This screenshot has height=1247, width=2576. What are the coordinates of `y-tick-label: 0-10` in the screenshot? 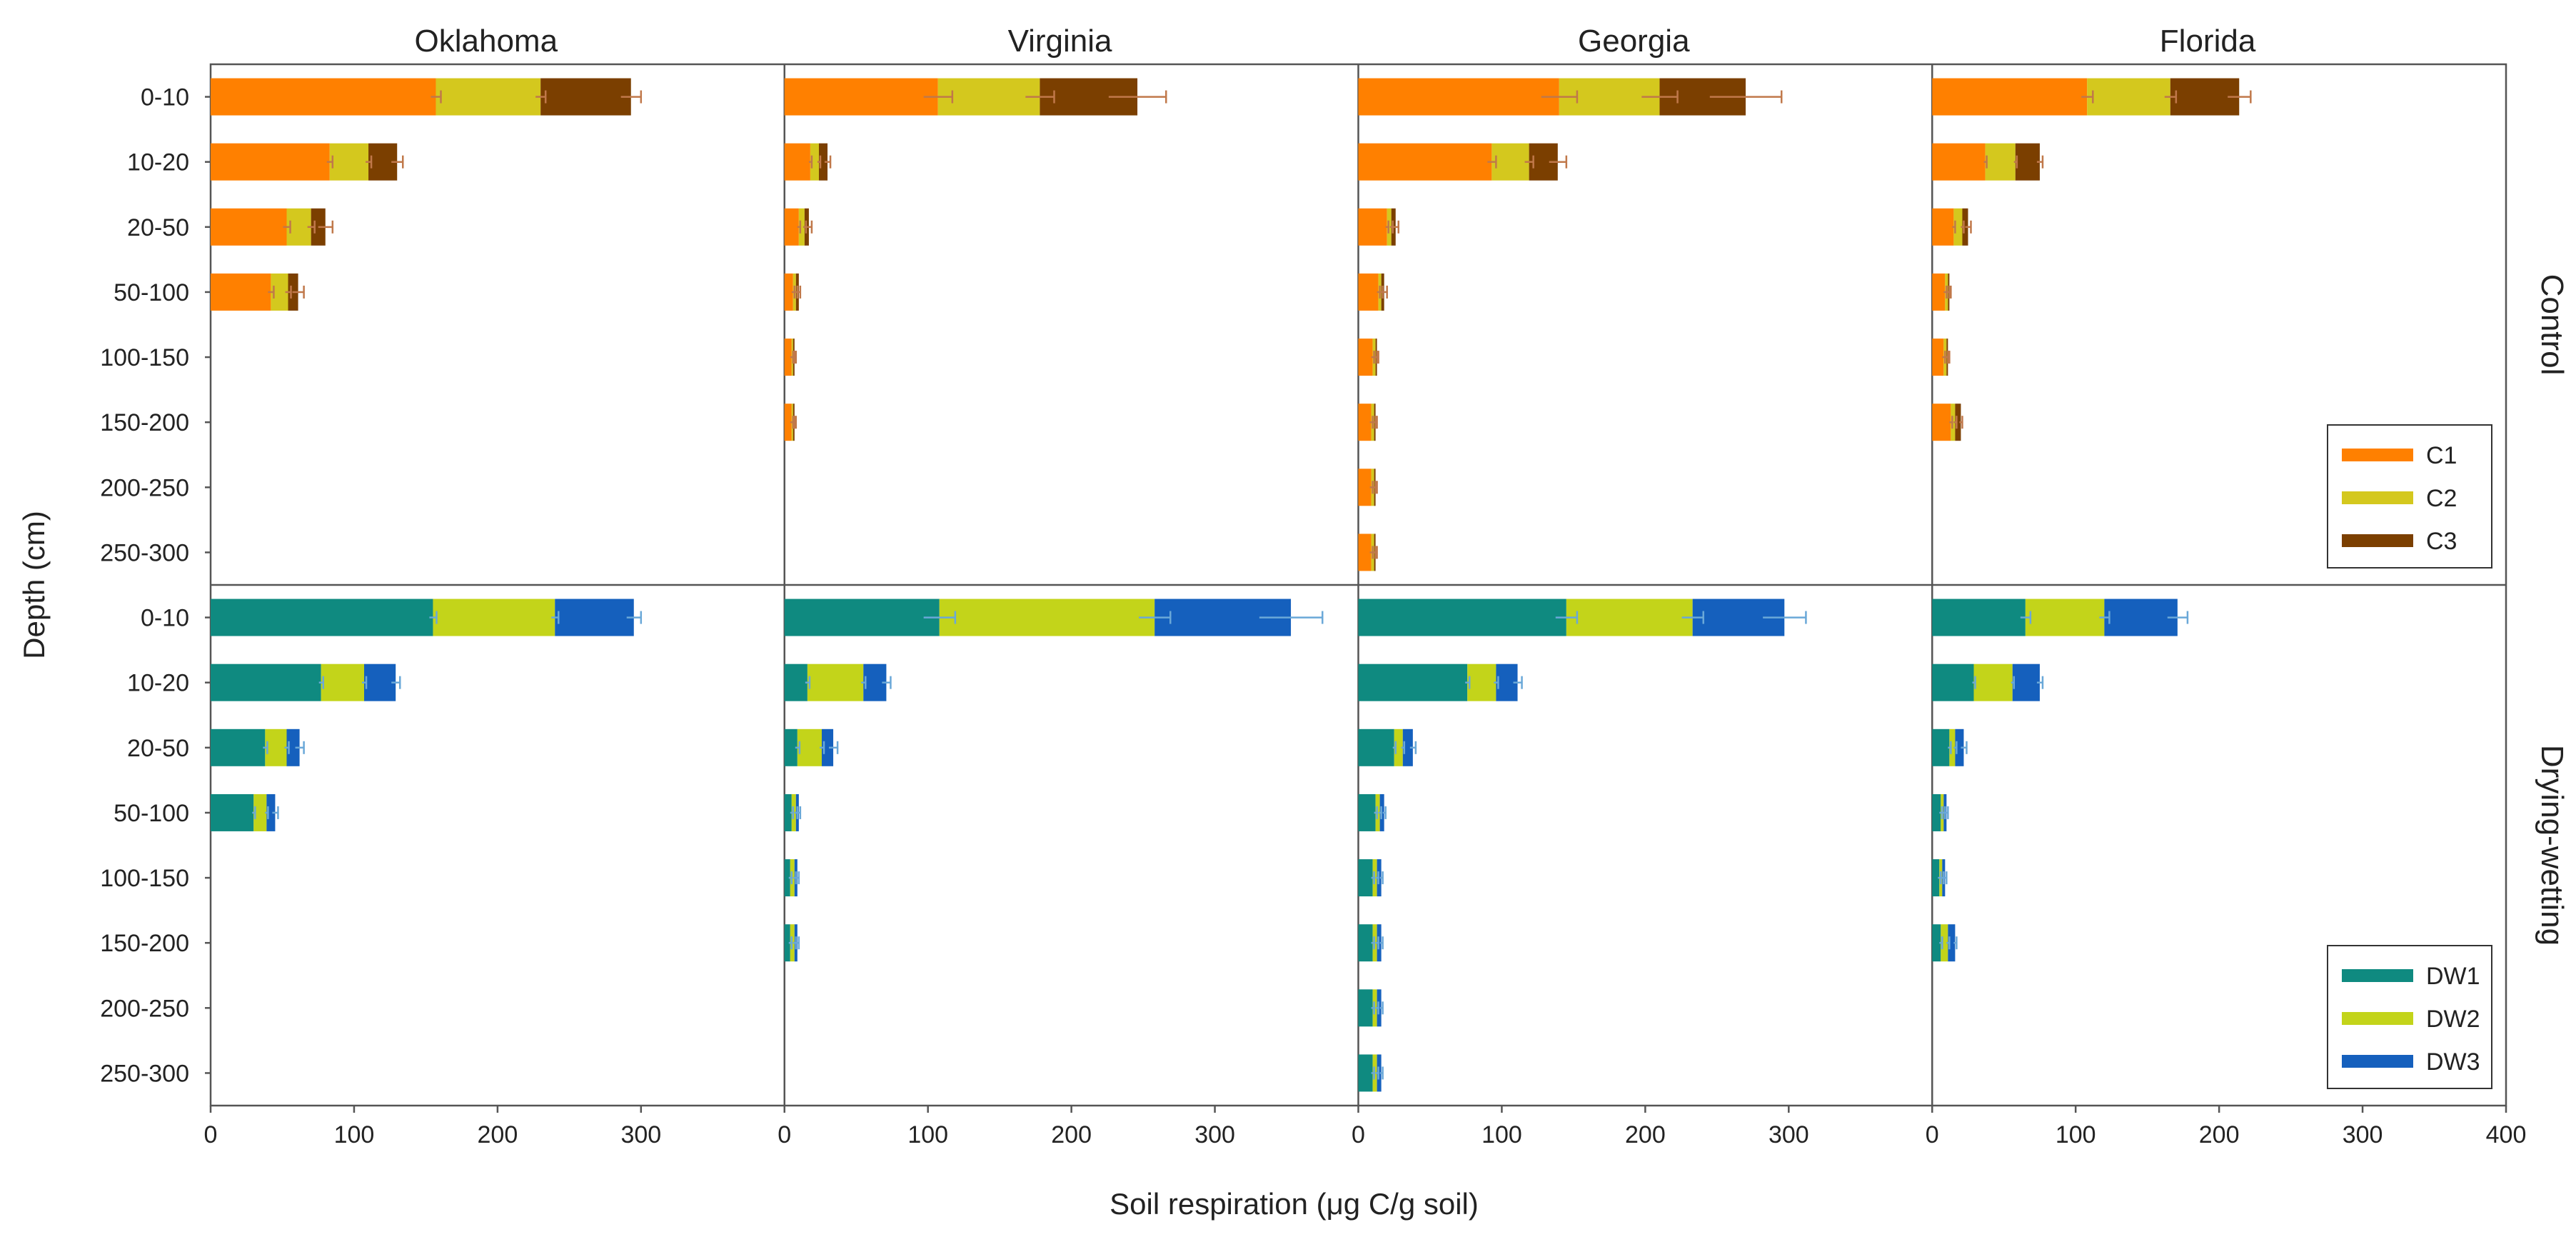 It's located at (165, 618).